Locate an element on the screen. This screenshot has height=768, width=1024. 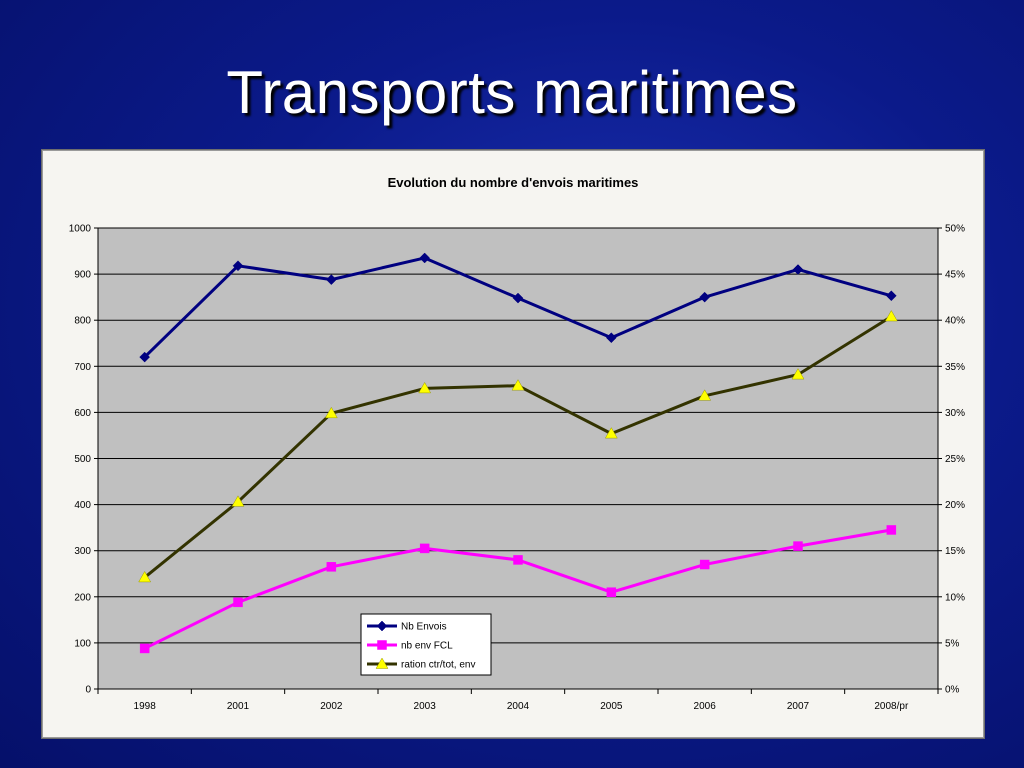
x-tick-label: 2005 is located at coordinates (611, 706).